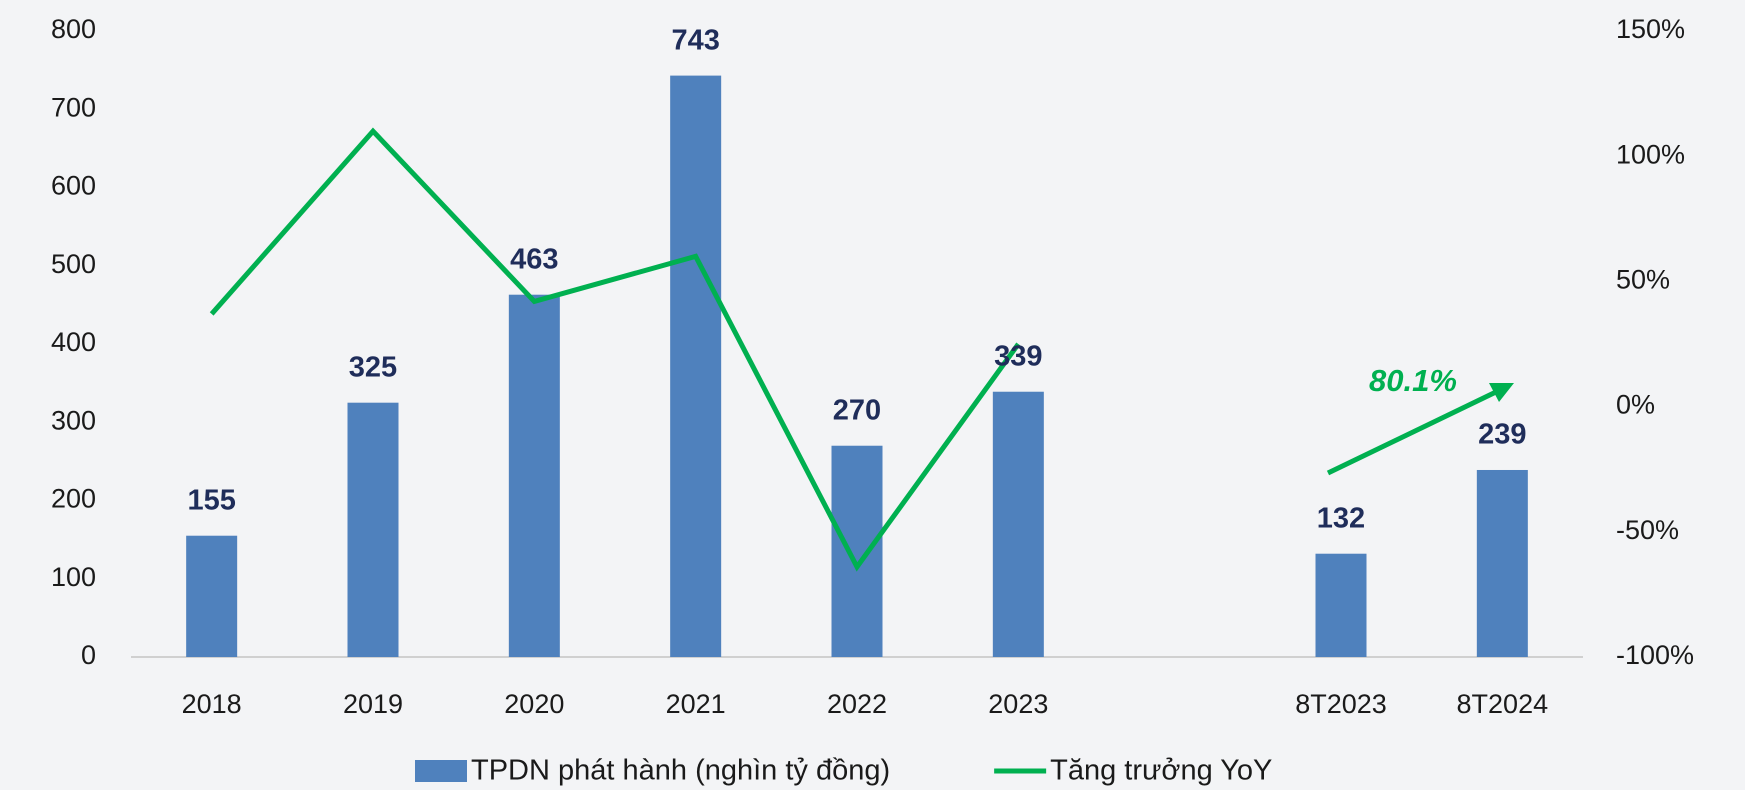 This screenshot has height=790, width=1745. I want to click on y-tick-label: 700, so click(73, 107).